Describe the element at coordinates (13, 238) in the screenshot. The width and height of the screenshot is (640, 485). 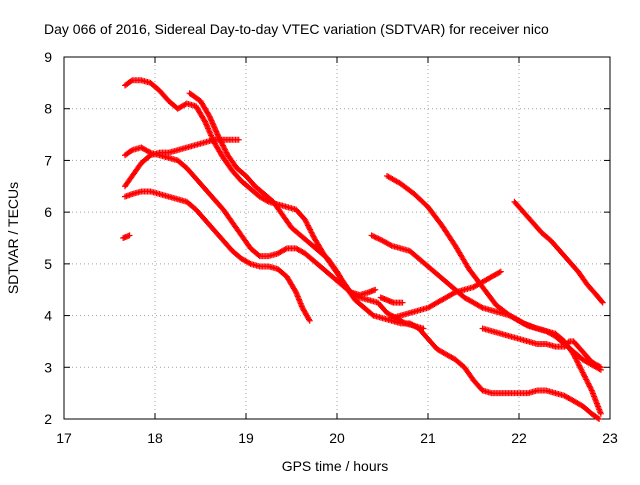
I see `y-axis-label: SDTVAR / TECUs` at that location.